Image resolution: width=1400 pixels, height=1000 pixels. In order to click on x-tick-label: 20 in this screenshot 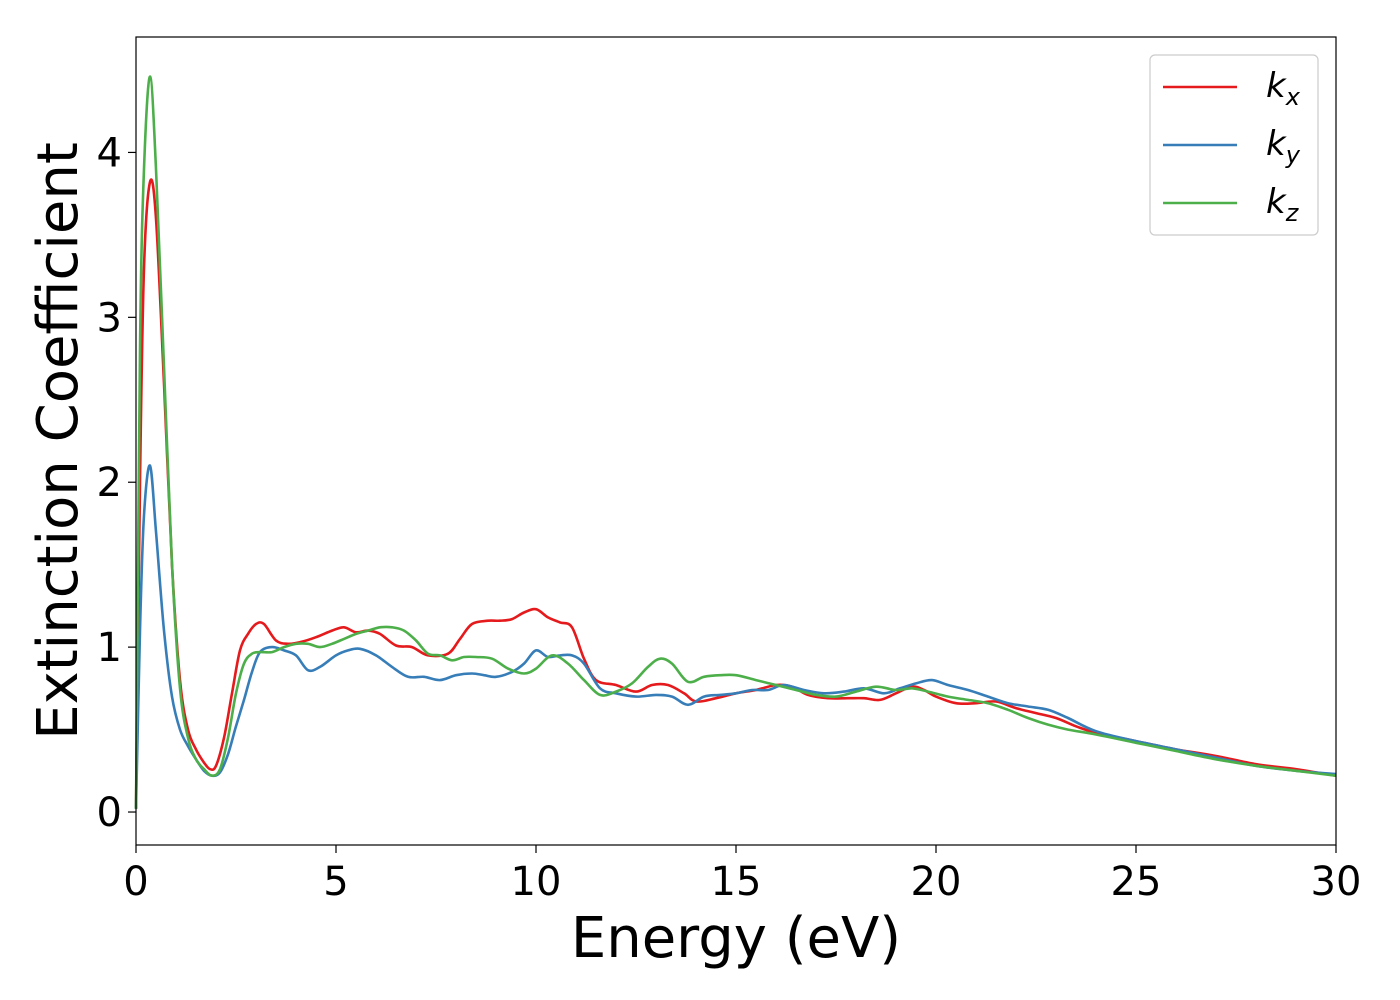, I will do `click(936, 882)`.